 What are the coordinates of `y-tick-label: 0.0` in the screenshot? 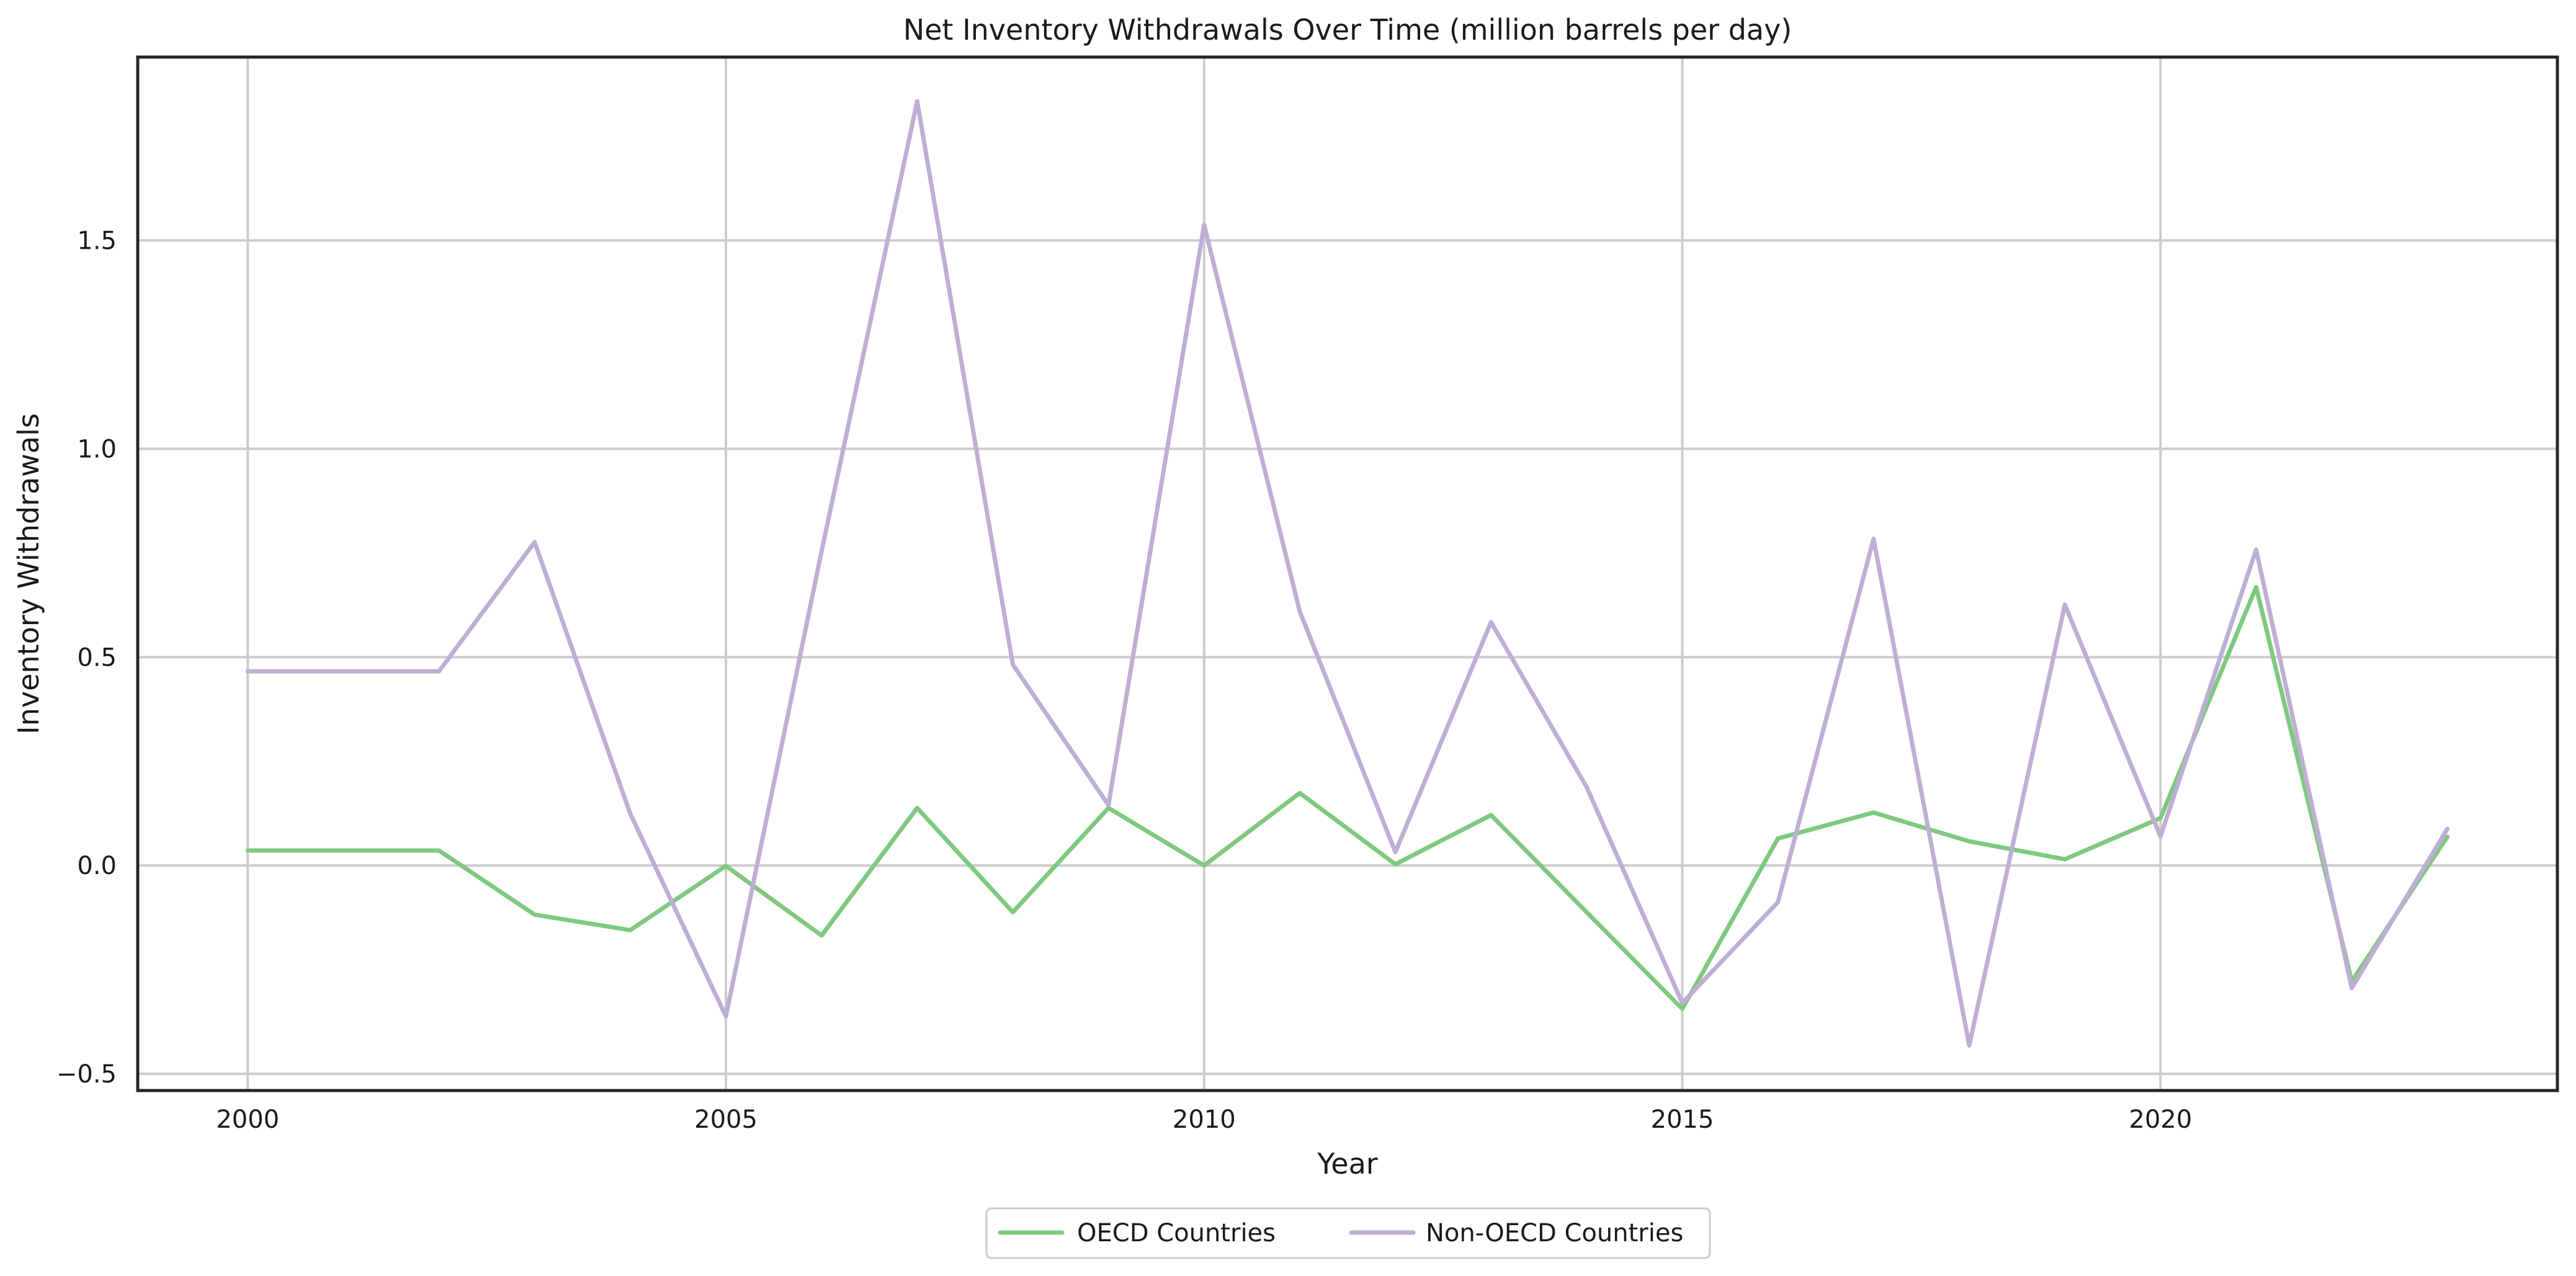 It's located at (97, 866).